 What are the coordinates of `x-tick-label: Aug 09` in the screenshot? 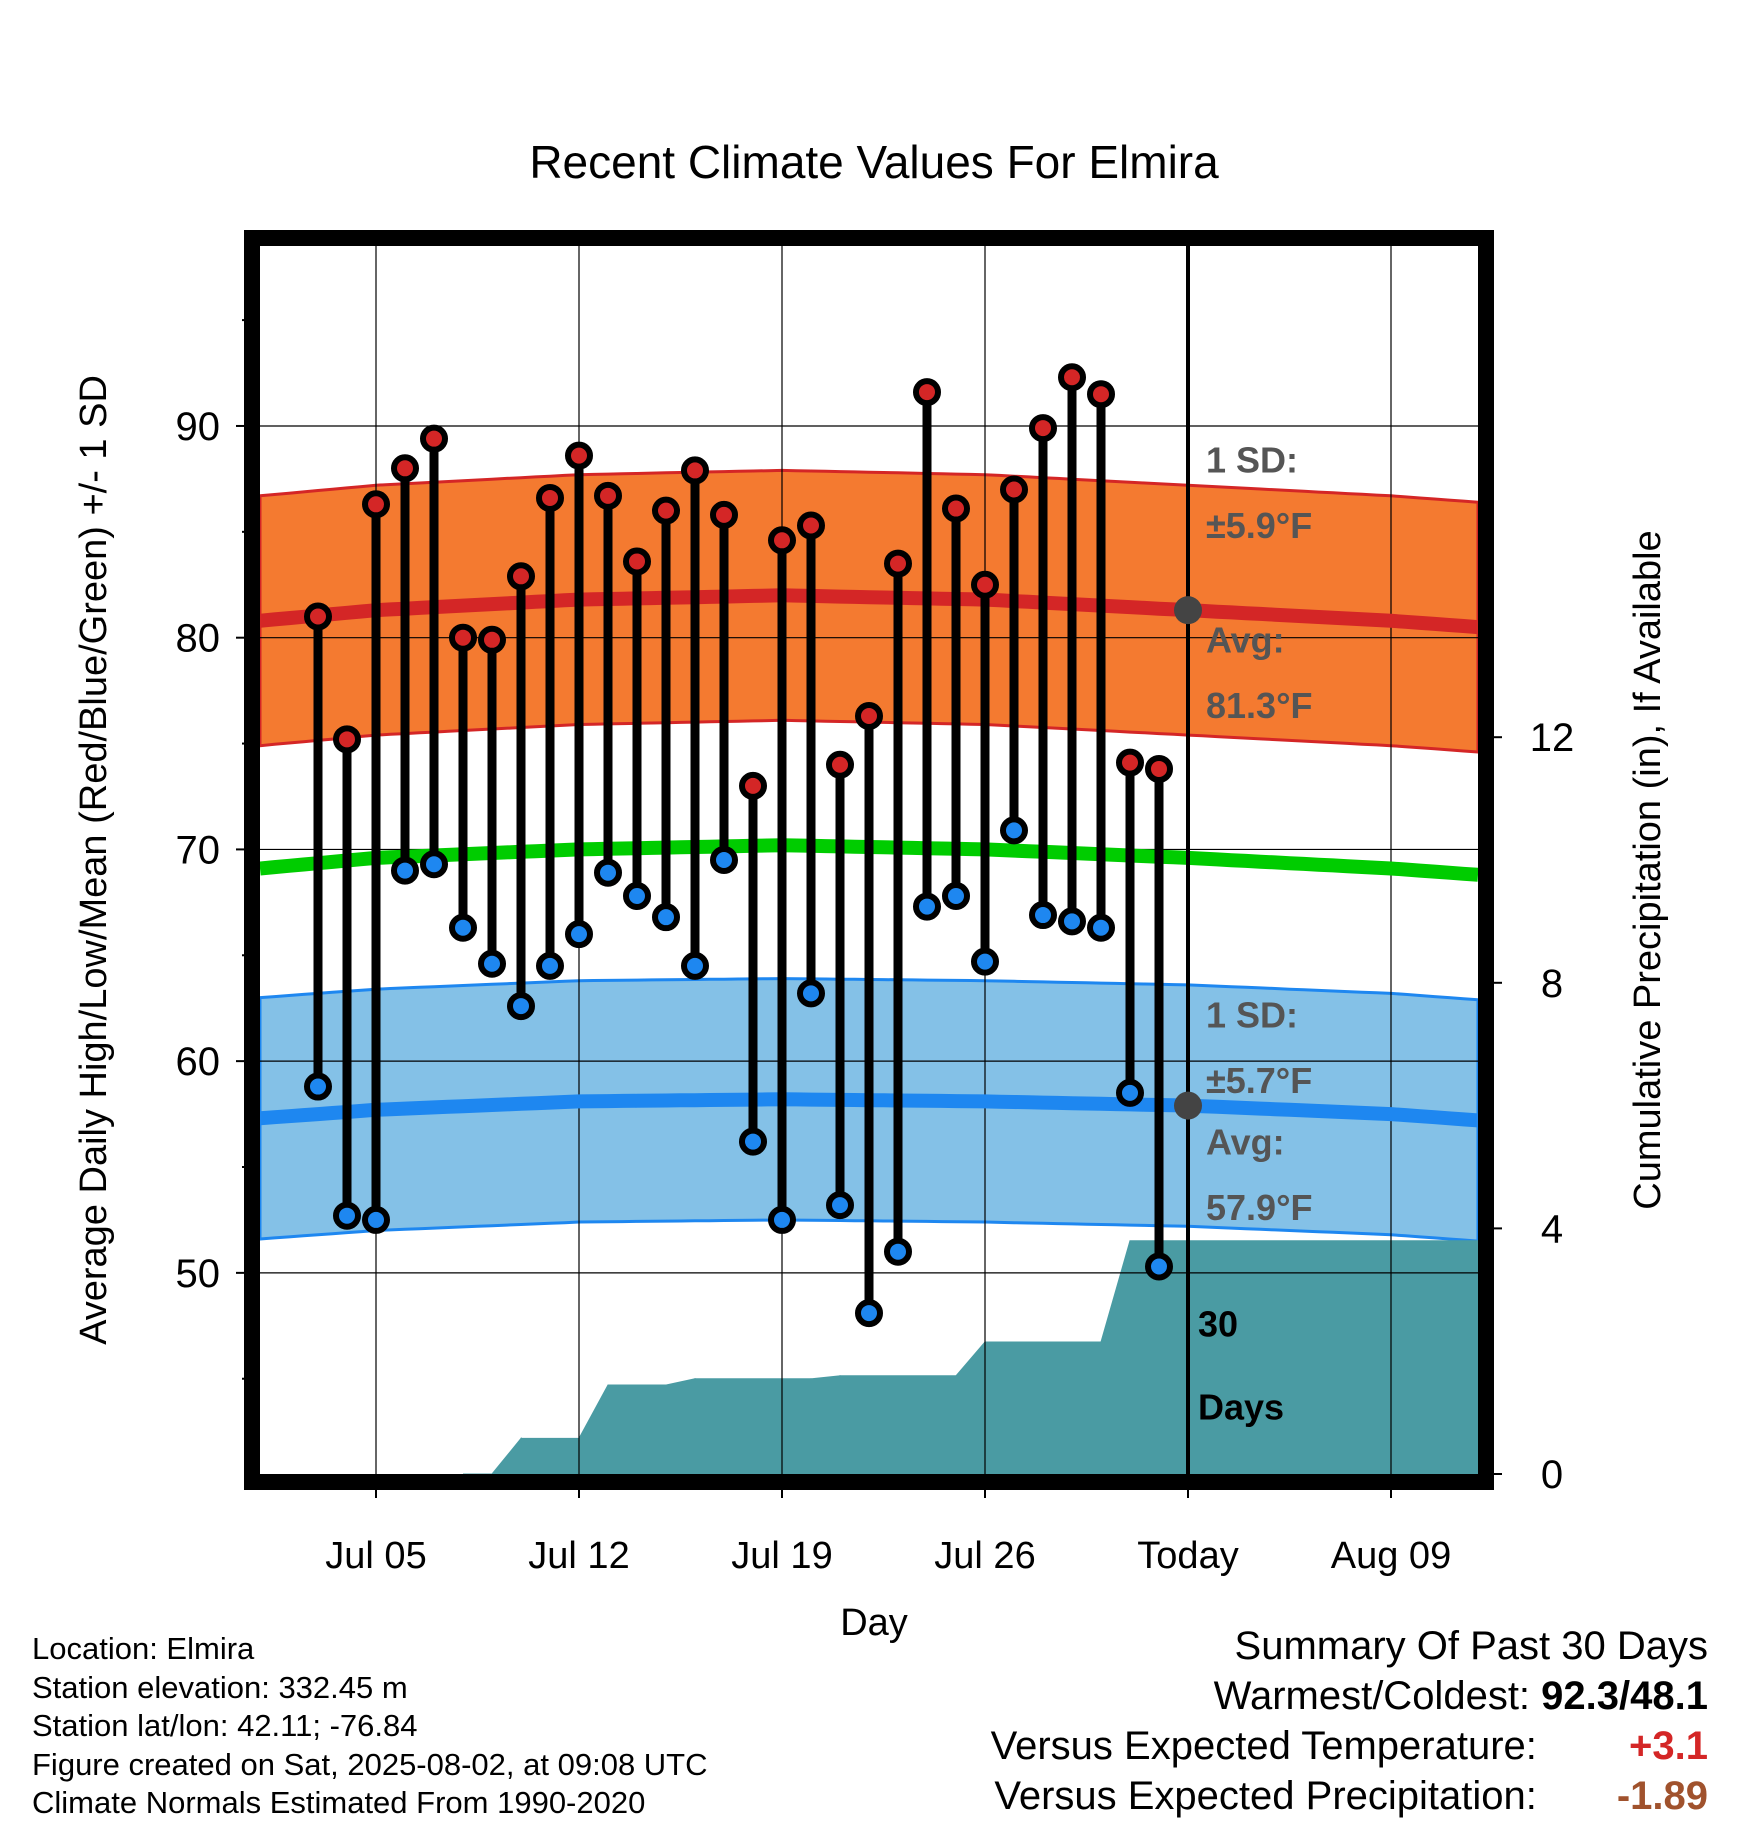 It's located at (1391, 1556).